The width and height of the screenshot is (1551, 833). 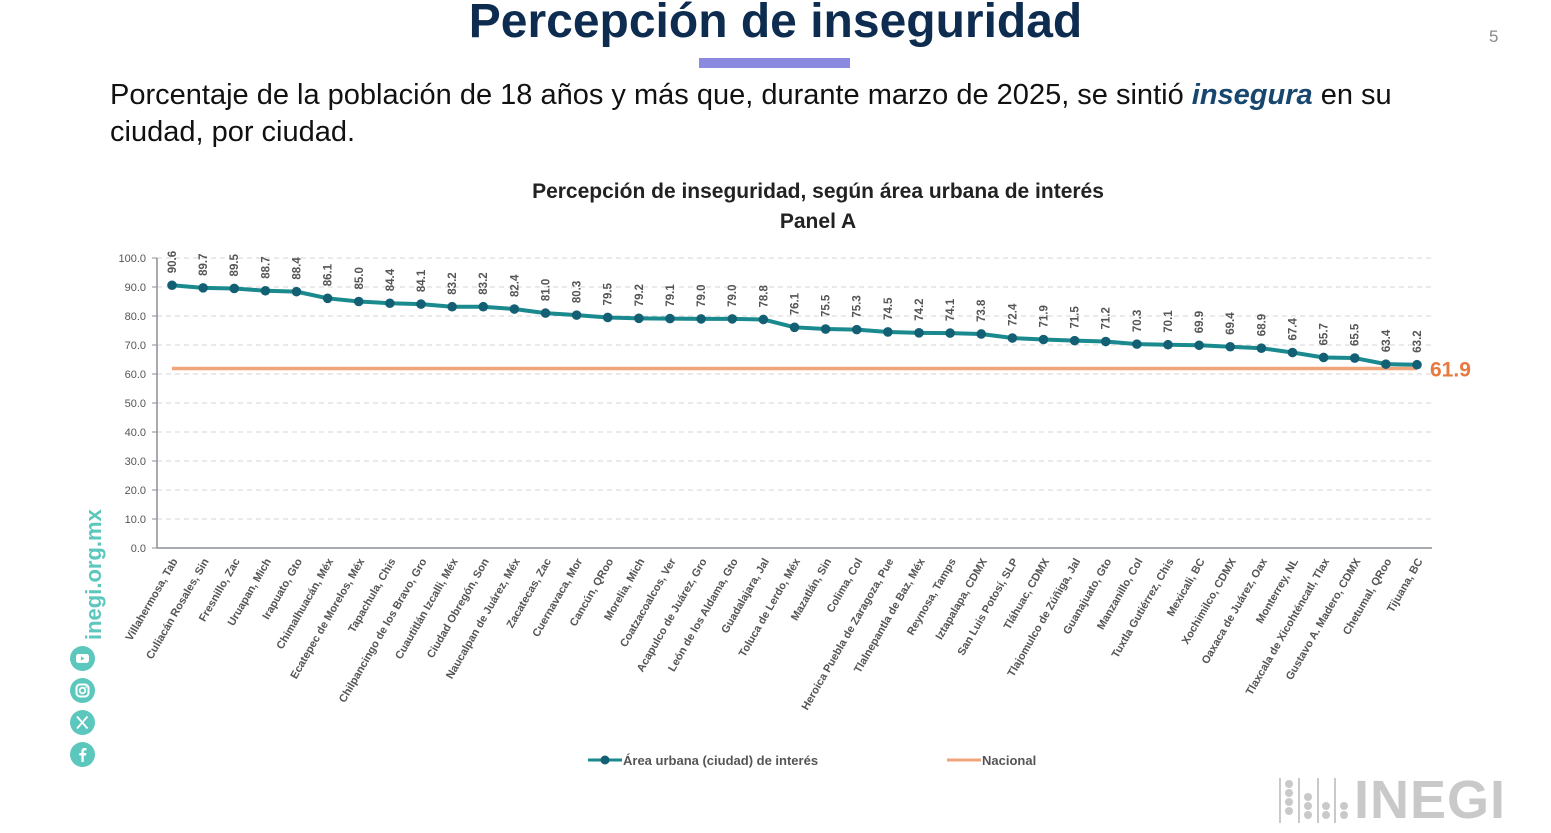 I want to click on title-underline, so click(x=774, y=63).